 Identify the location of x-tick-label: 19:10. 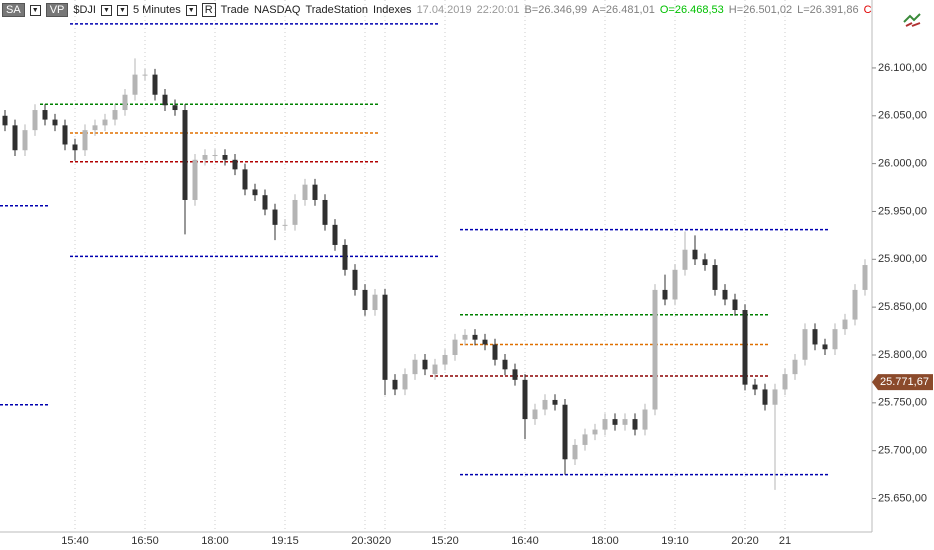
(675, 541).